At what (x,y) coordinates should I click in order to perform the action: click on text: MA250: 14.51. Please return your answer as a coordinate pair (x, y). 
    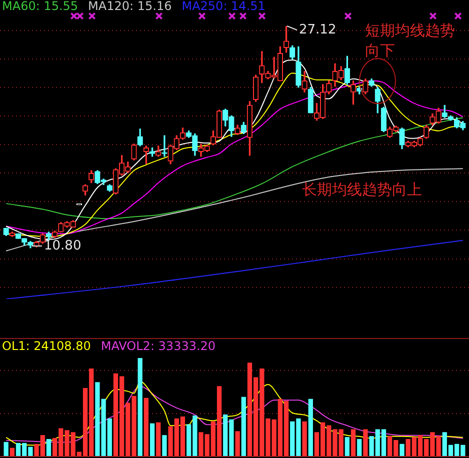
    Looking at the image, I should click on (224, 7).